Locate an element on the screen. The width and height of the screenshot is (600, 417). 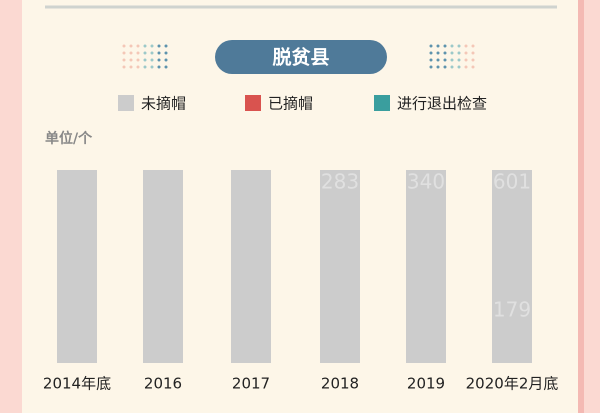
x-tick-label: 2014年底 is located at coordinates (77, 384).